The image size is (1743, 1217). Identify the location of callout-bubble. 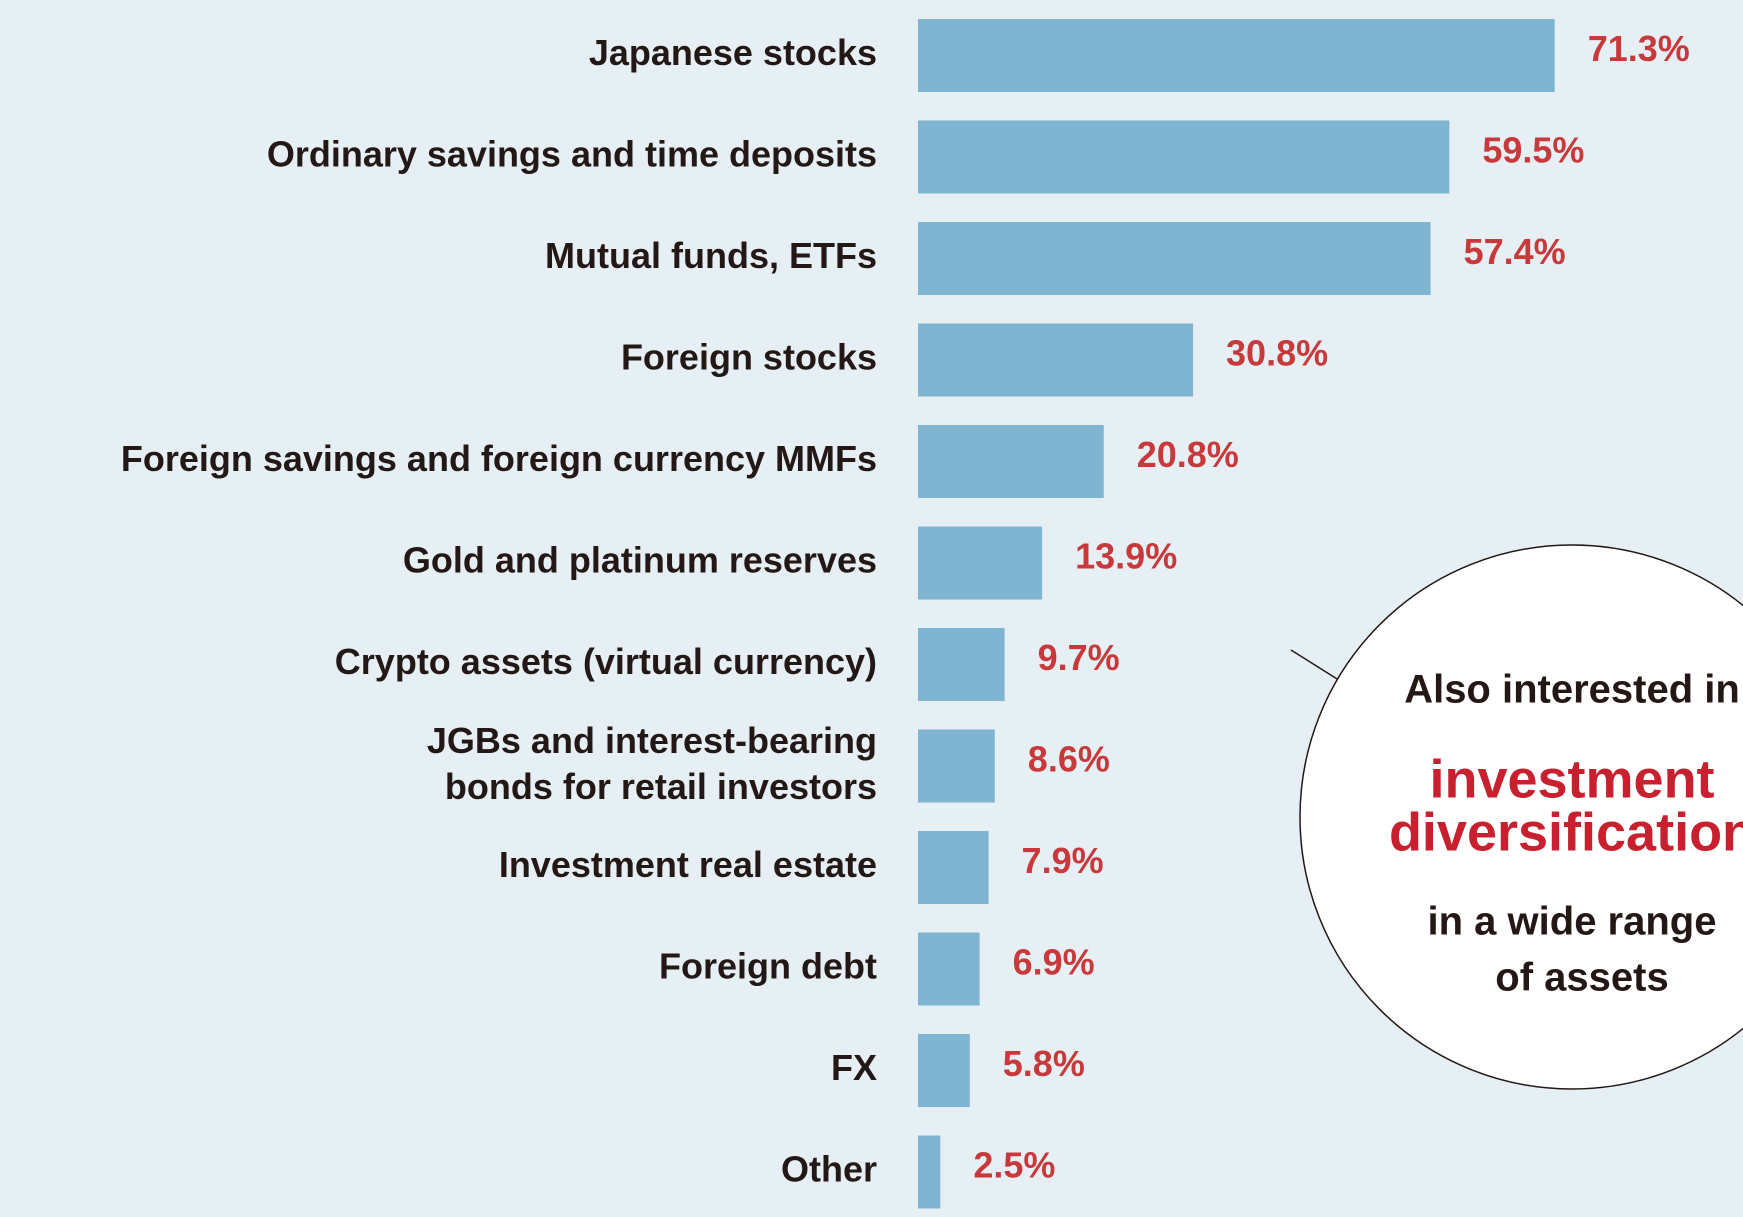
(1521, 817).